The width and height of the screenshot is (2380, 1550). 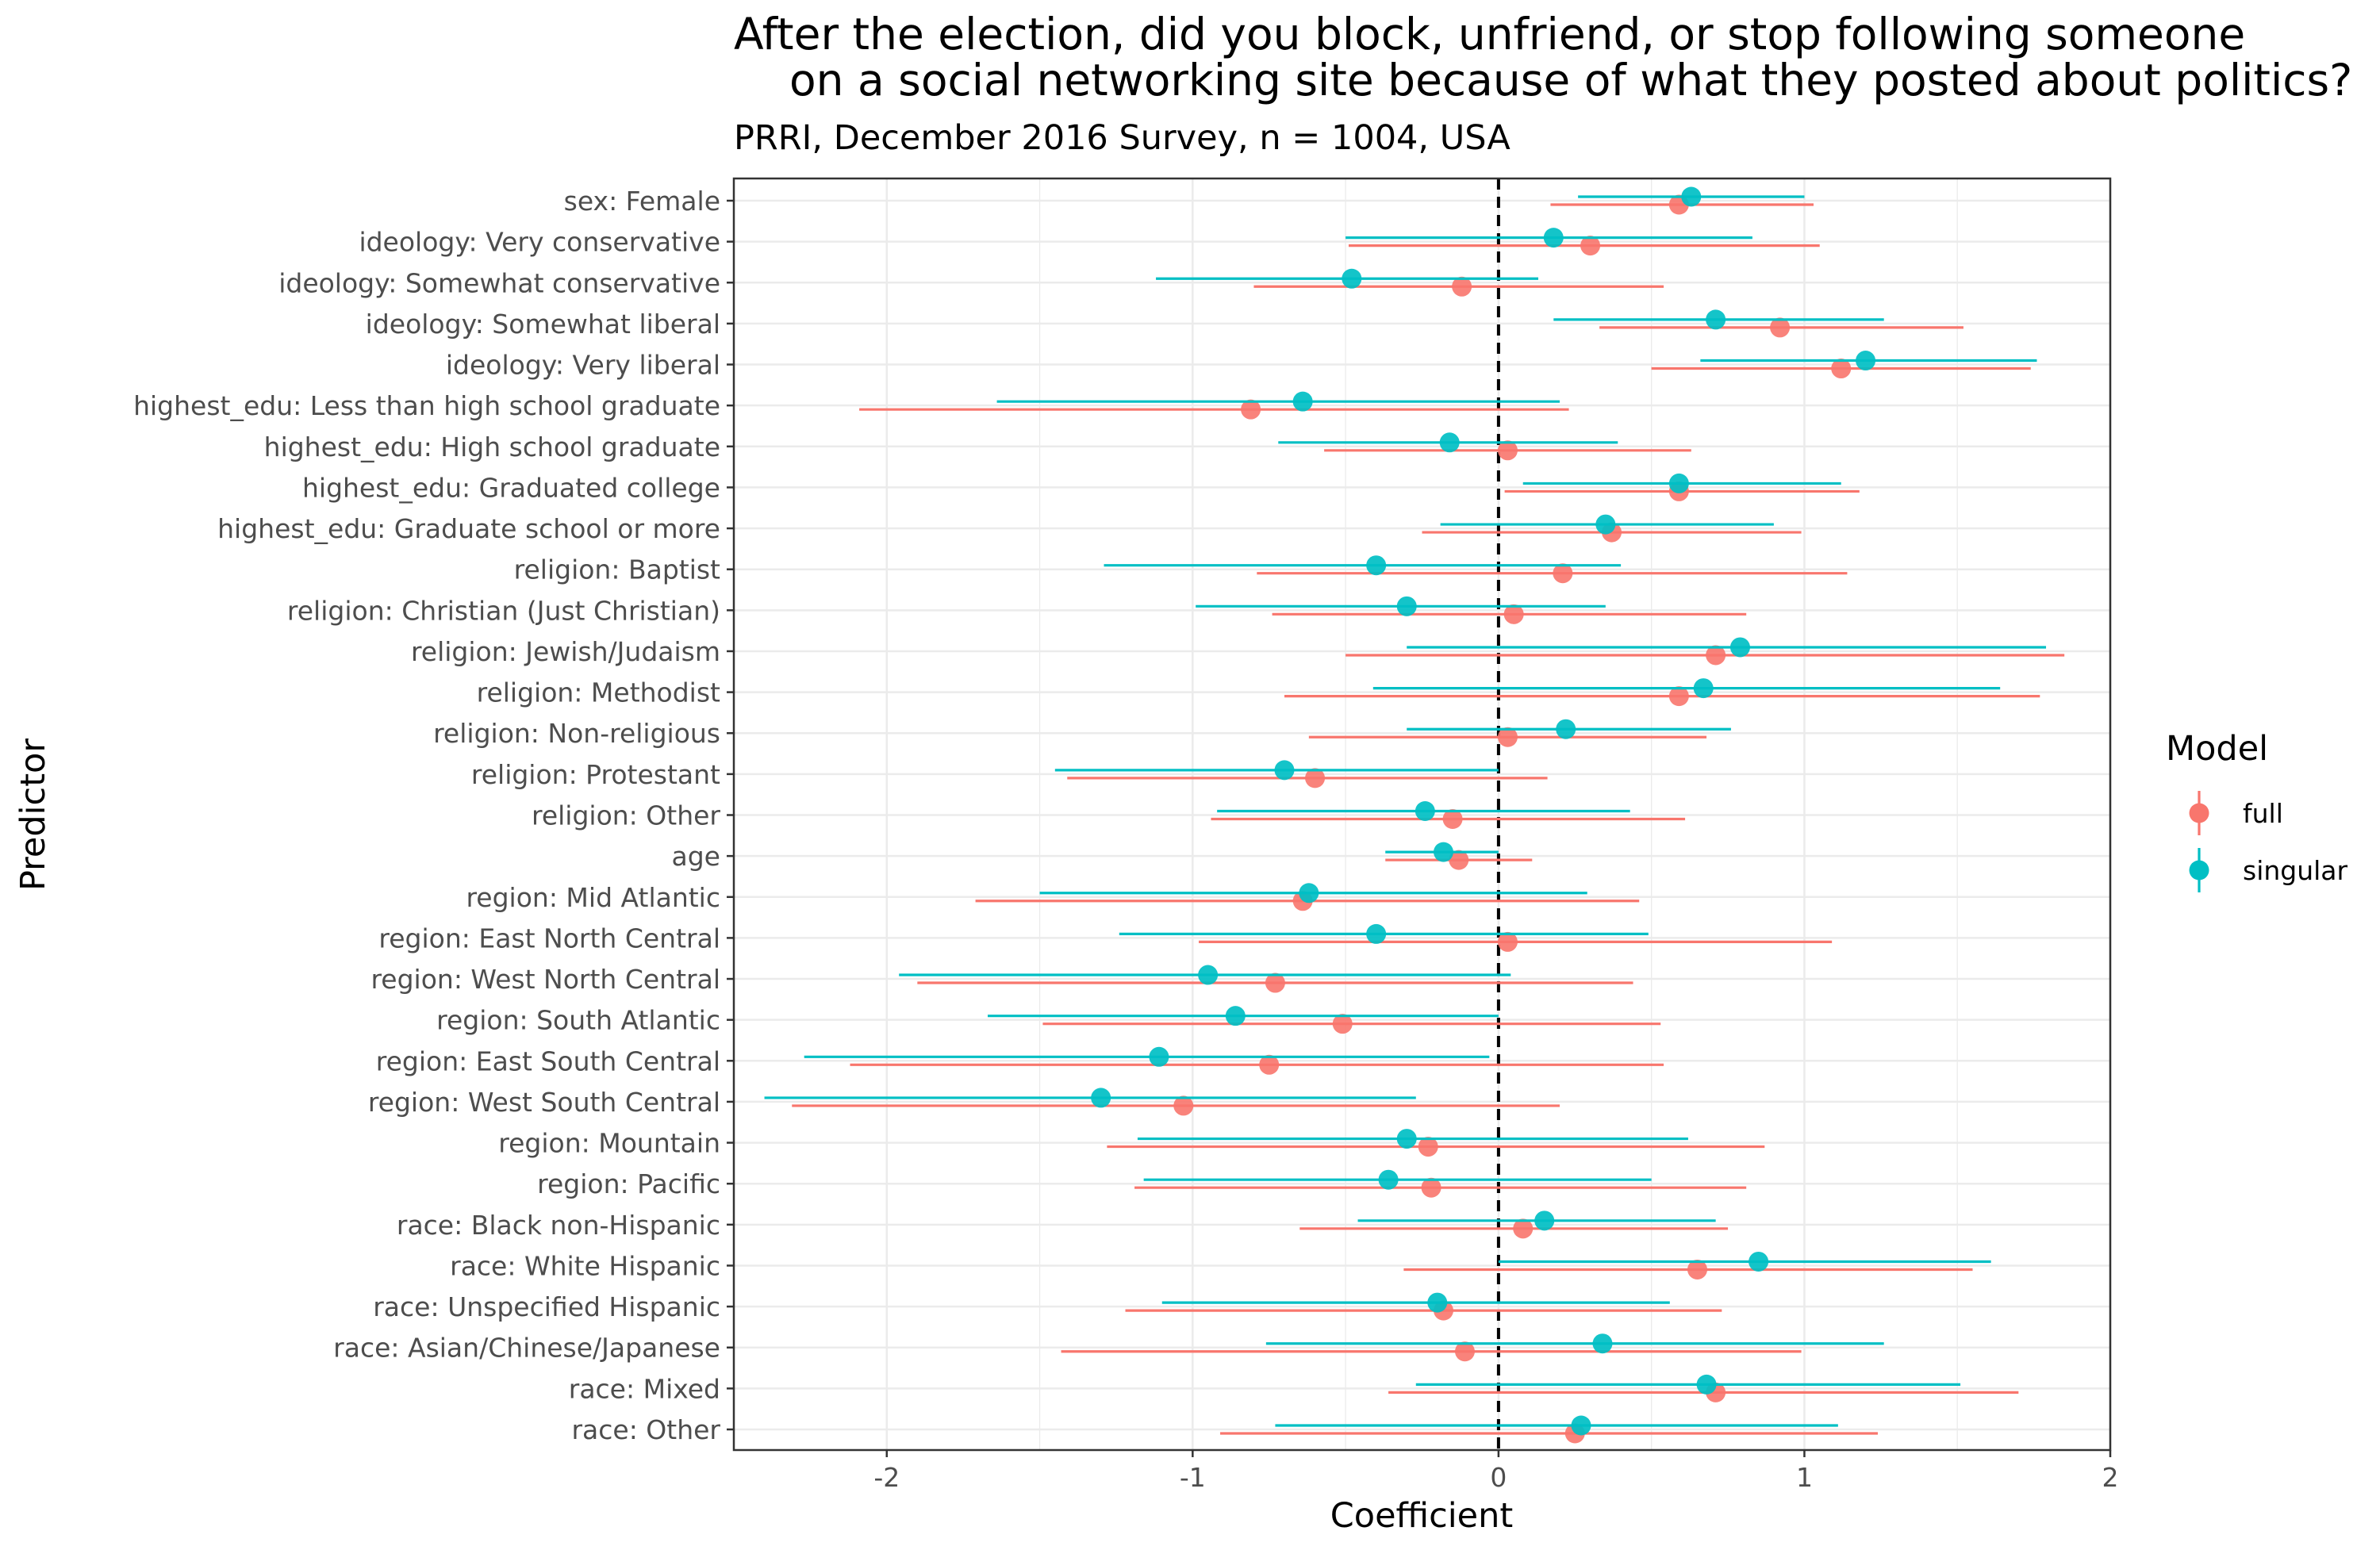 What do you see at coordinates (583, 365) in the screenshot?
I see `y-tick-label: ideology: Very liberal` at bounding box center [583, 365].